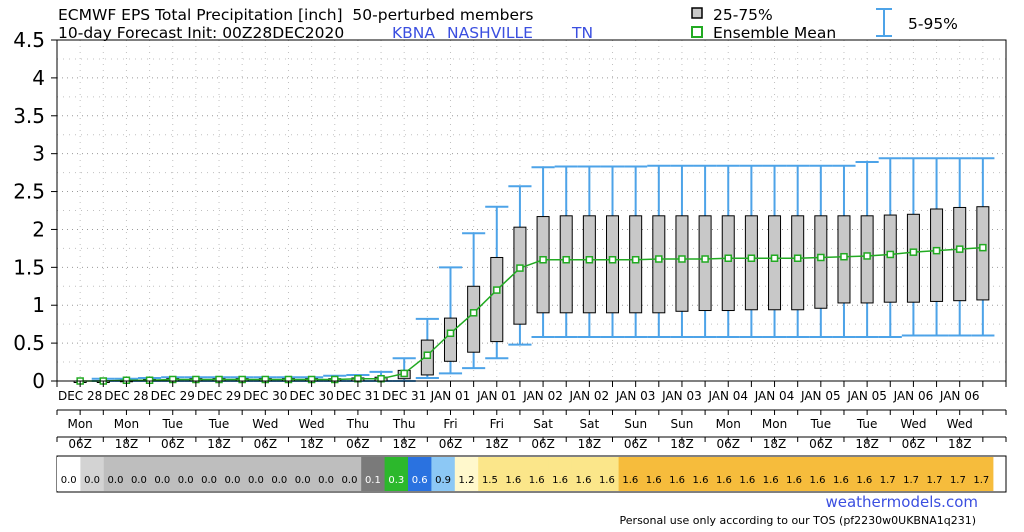 Image resolution: width=1024 pixels, height=532 pixels. What do you see at coordinates (404, 424) in the screenshot?
I see `xlabel-day-7: Thu` at bounding box center [404, 424].